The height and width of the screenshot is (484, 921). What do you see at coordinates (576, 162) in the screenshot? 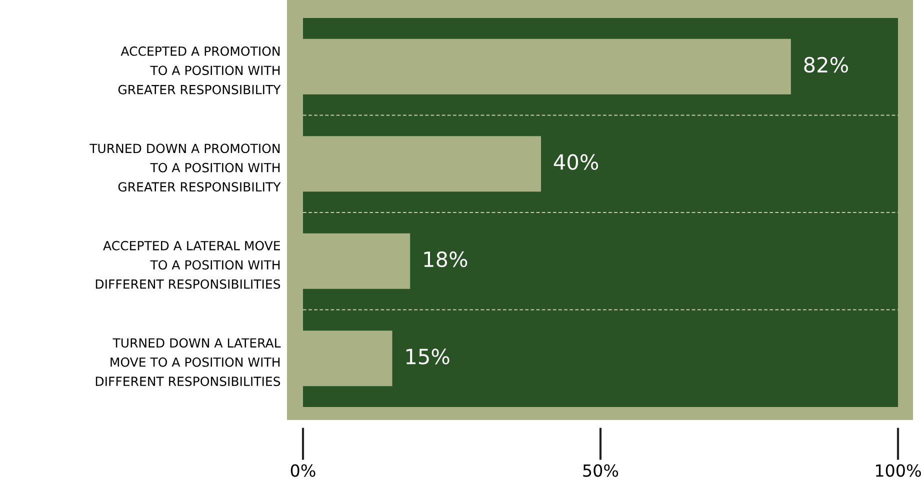
I see `data-label: 40%` at bounding box center [576, 162].